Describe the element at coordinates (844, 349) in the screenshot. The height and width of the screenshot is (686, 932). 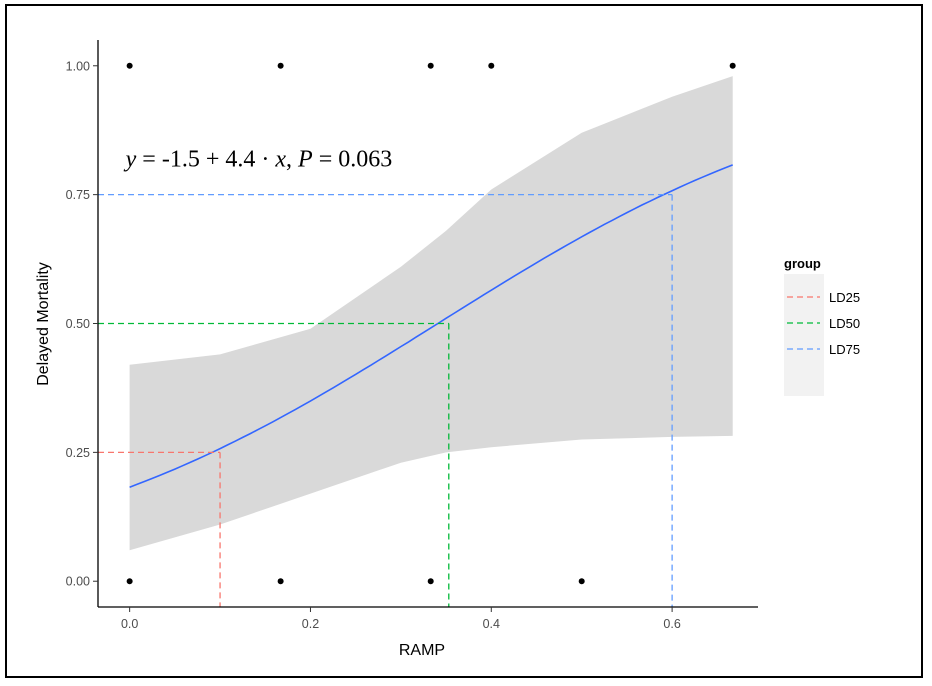
I see `ld75-legend-label: LD75` at that location.